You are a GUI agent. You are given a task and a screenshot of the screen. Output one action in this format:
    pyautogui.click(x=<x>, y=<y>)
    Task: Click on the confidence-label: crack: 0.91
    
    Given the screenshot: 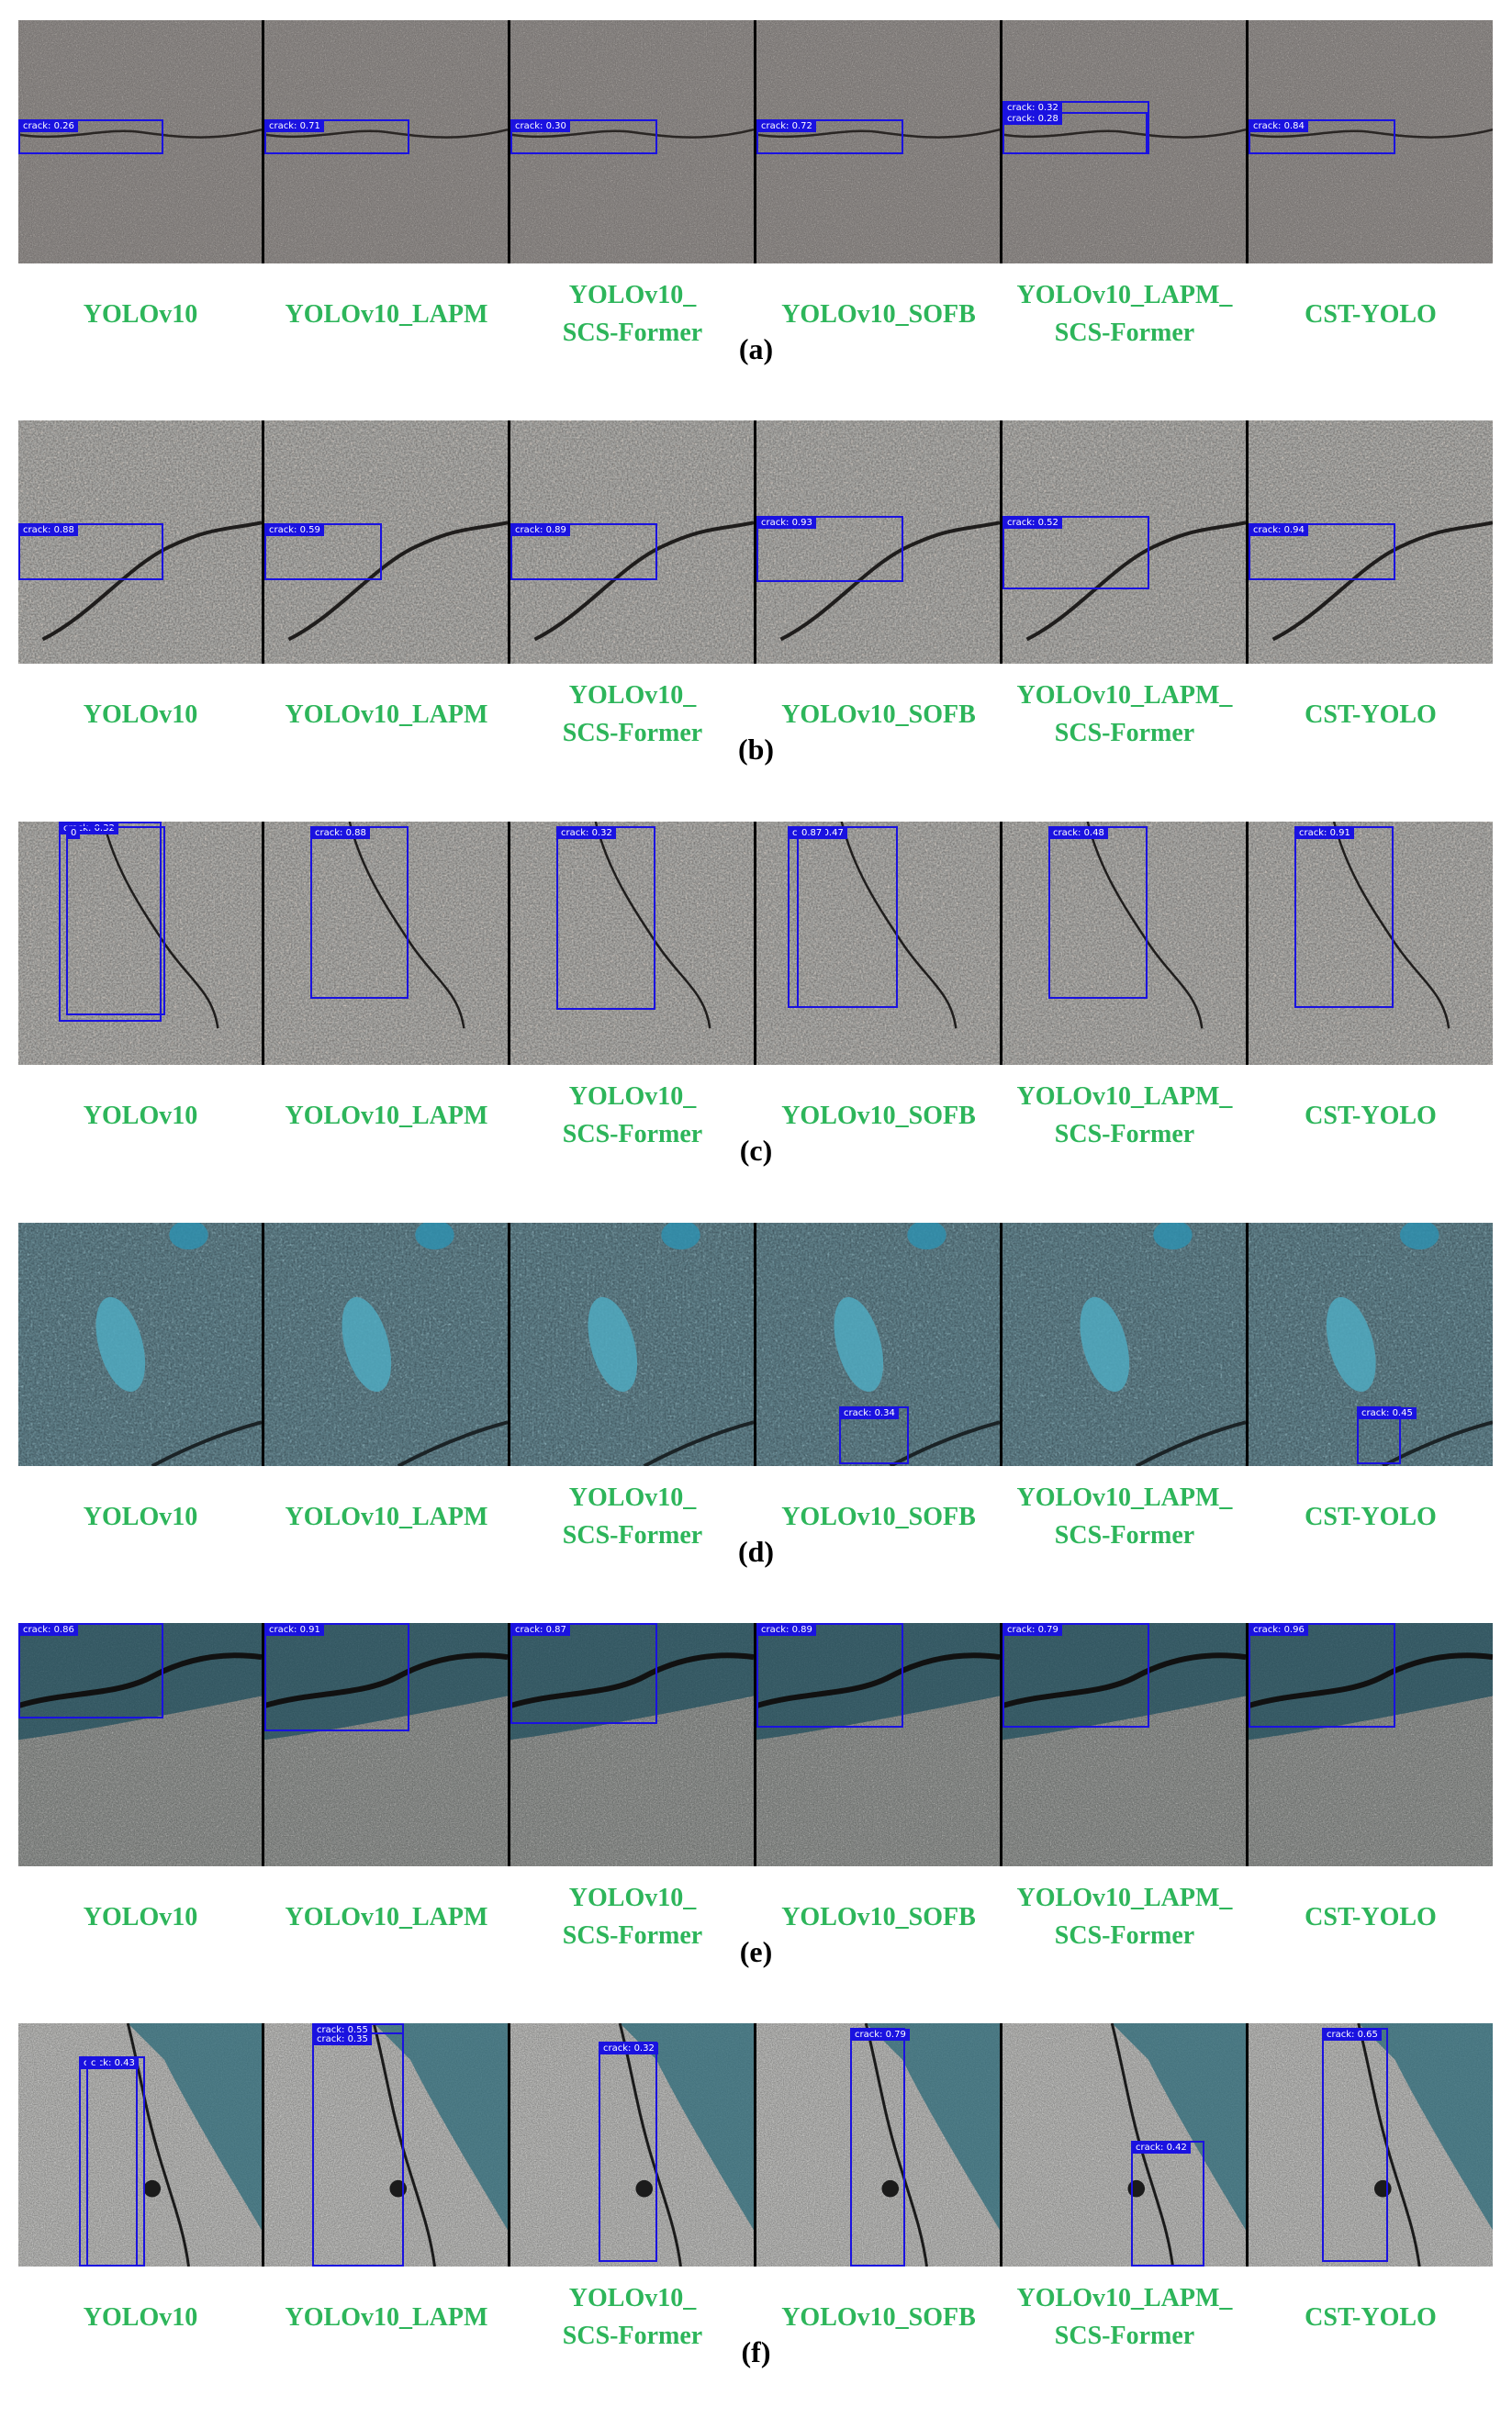 What is the action you would take?
    pyautogui.click(x=1324, y=833)
    